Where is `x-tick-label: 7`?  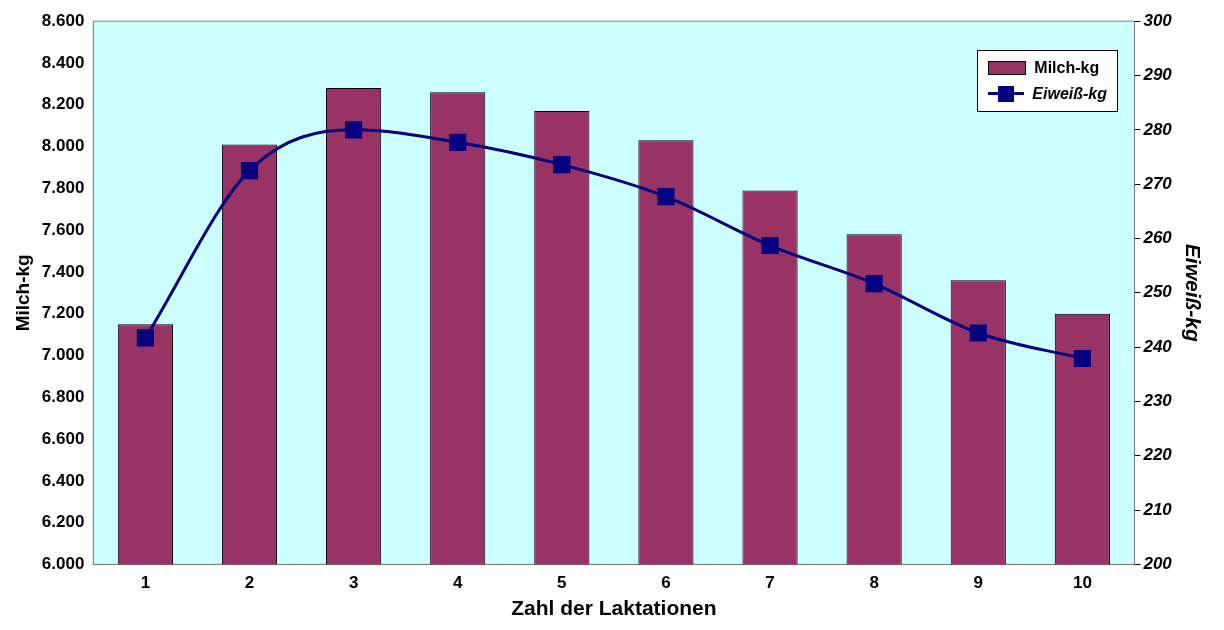 x-tick-label: 7 is located at coordinates (770, 583).